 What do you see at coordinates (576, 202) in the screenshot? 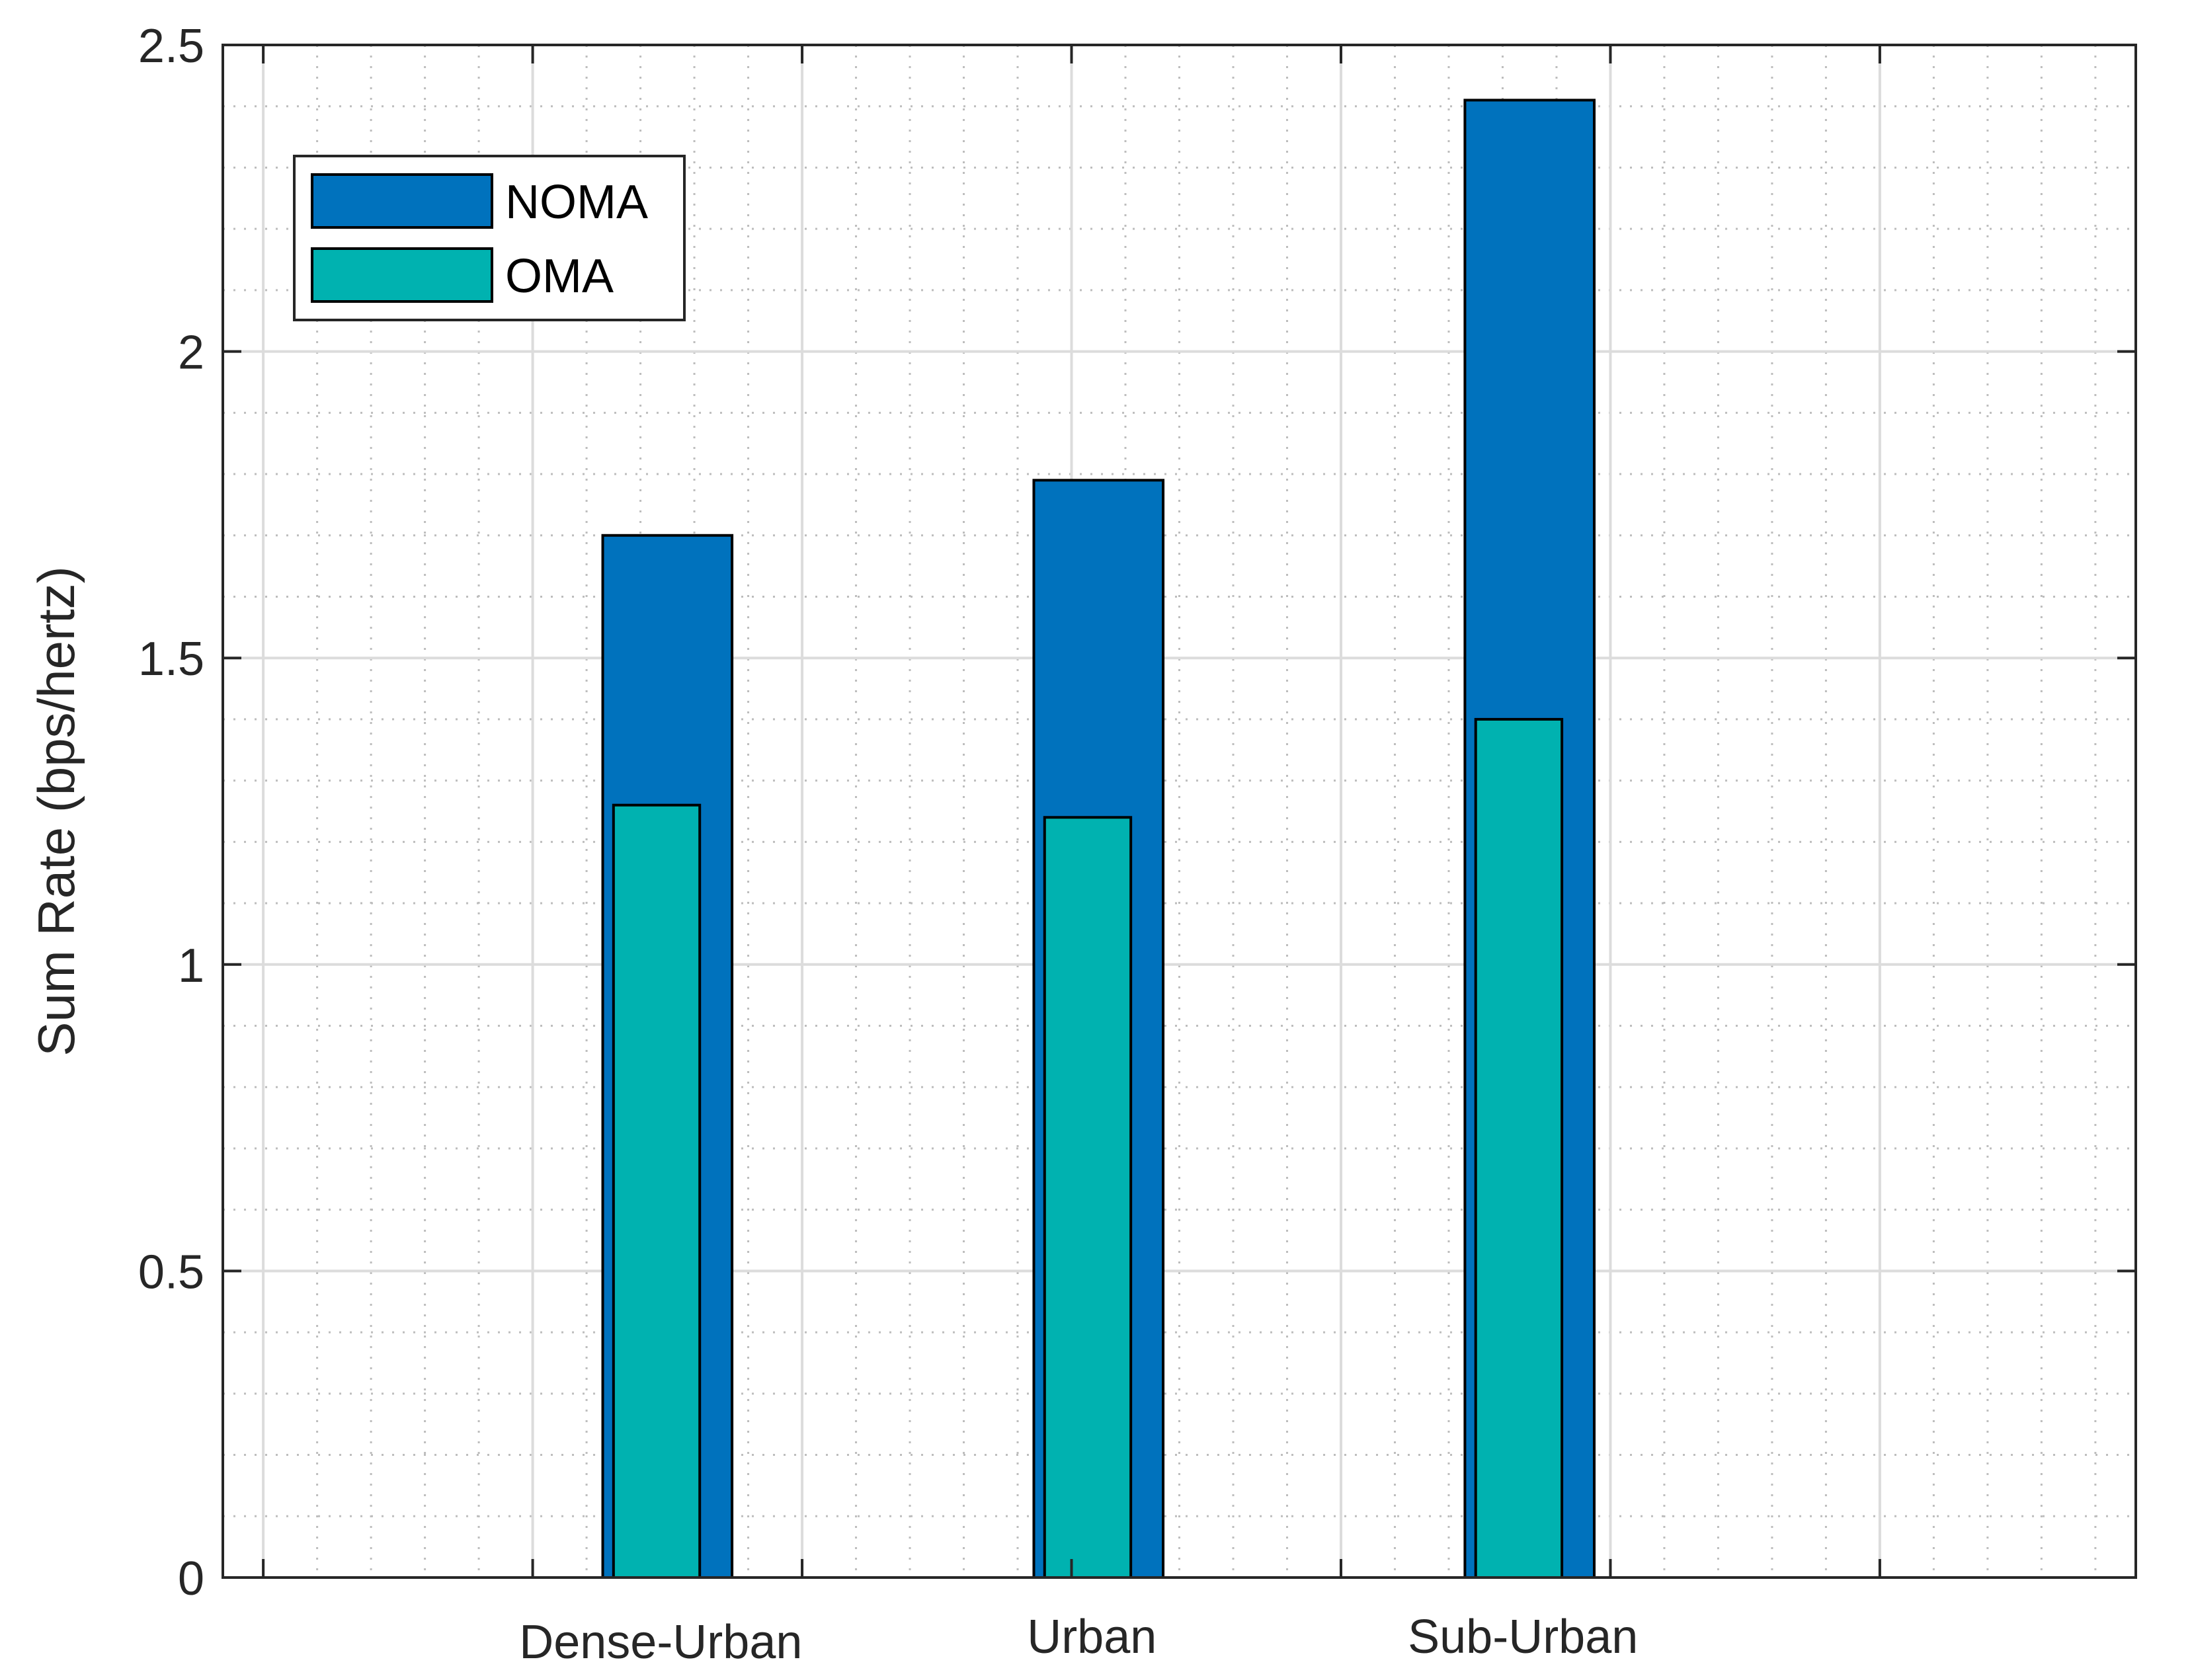
I see `legend-label-noma: NOMA` at bounding box center [576, 202].